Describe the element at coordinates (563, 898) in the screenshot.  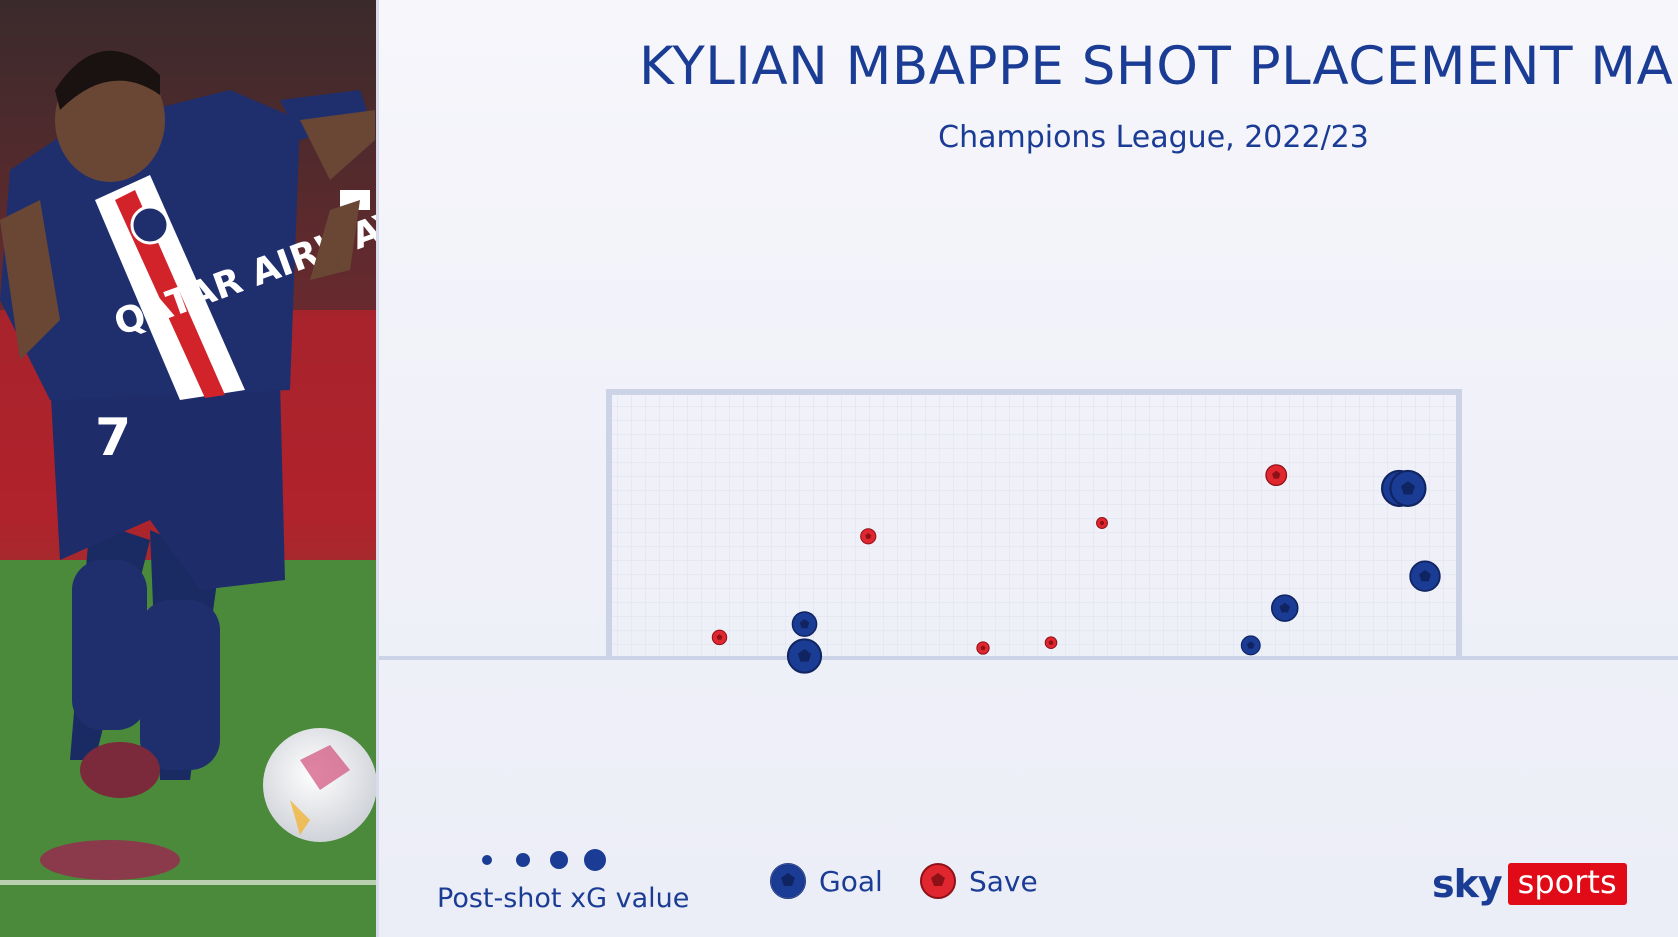
I see `legend-size-label: Post-shot xG value` at that location.